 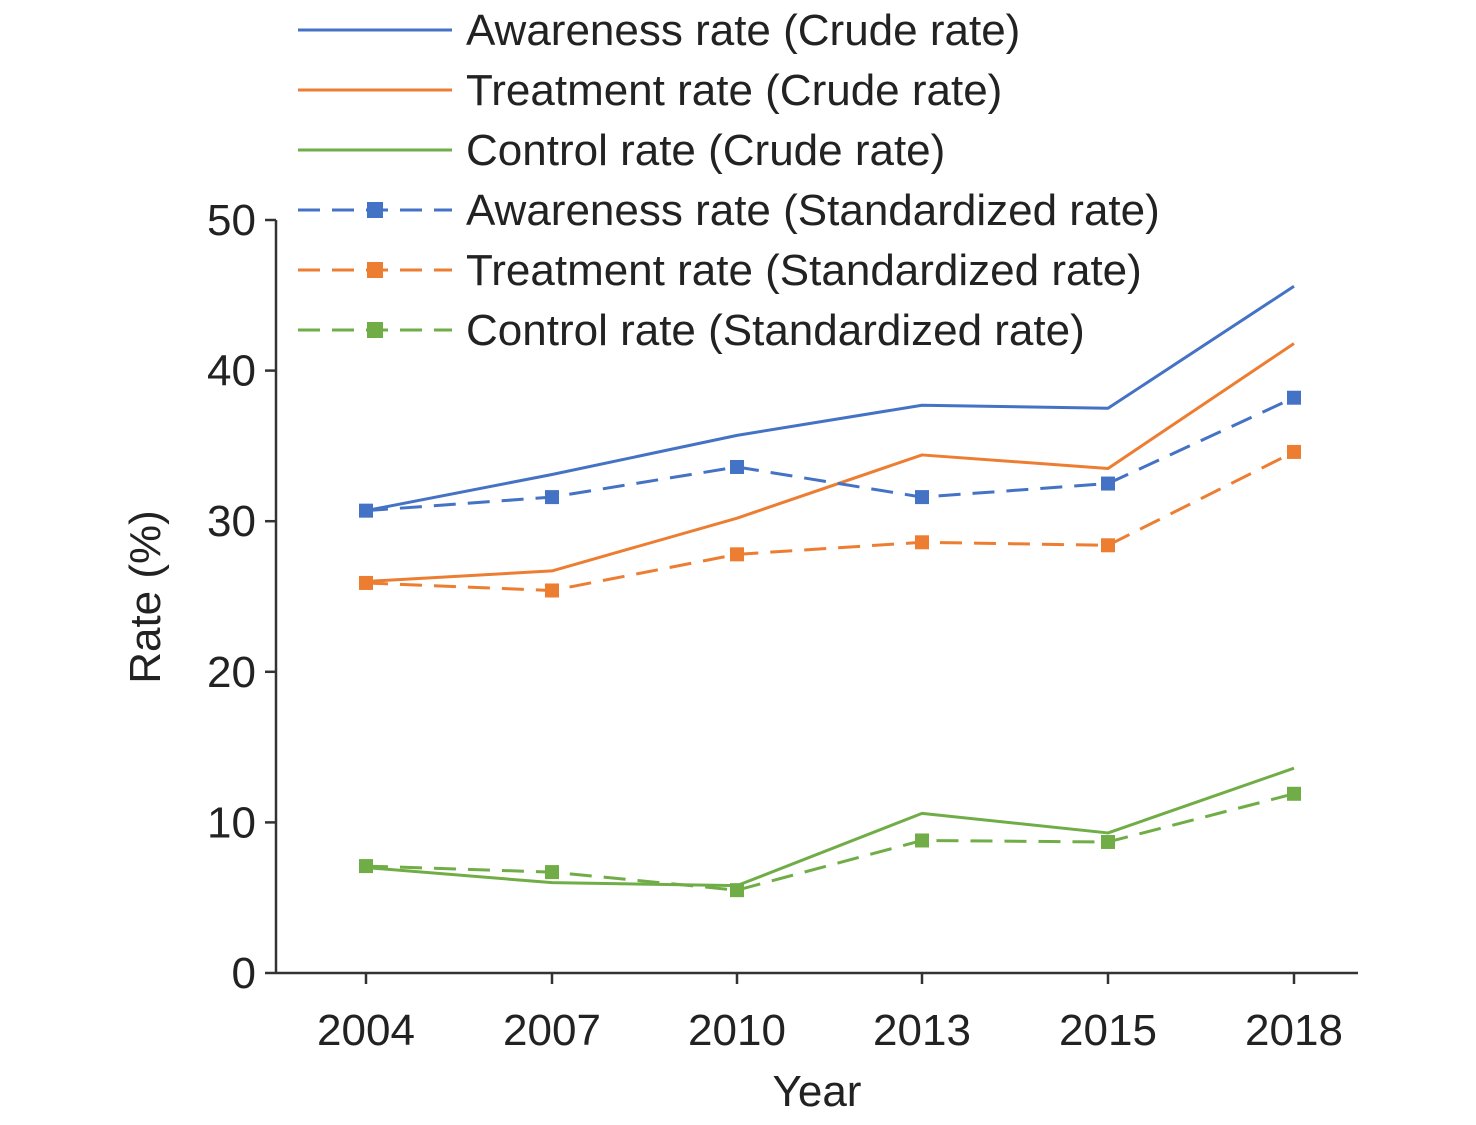 What do you see at coordinates (804, 270) in the screenshot?
I see `legend-label: Treatment rate (Standardized rate)` at bounding box center [804, 270].